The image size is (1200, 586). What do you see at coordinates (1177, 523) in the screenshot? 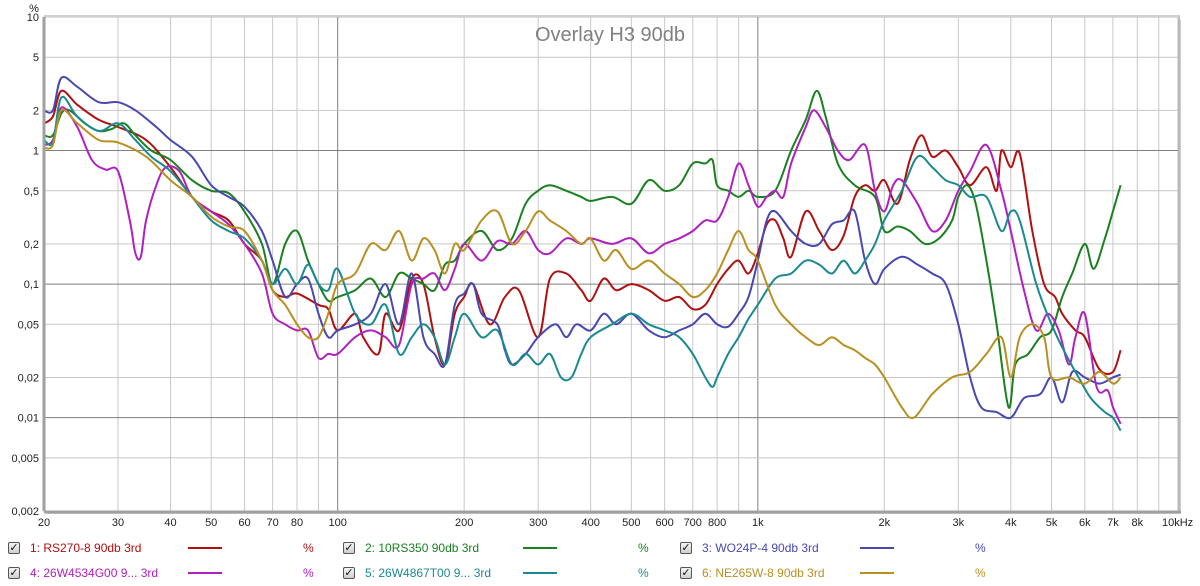
I see `x-tick-label: 10kHz` at bounding box center [1177, 523].